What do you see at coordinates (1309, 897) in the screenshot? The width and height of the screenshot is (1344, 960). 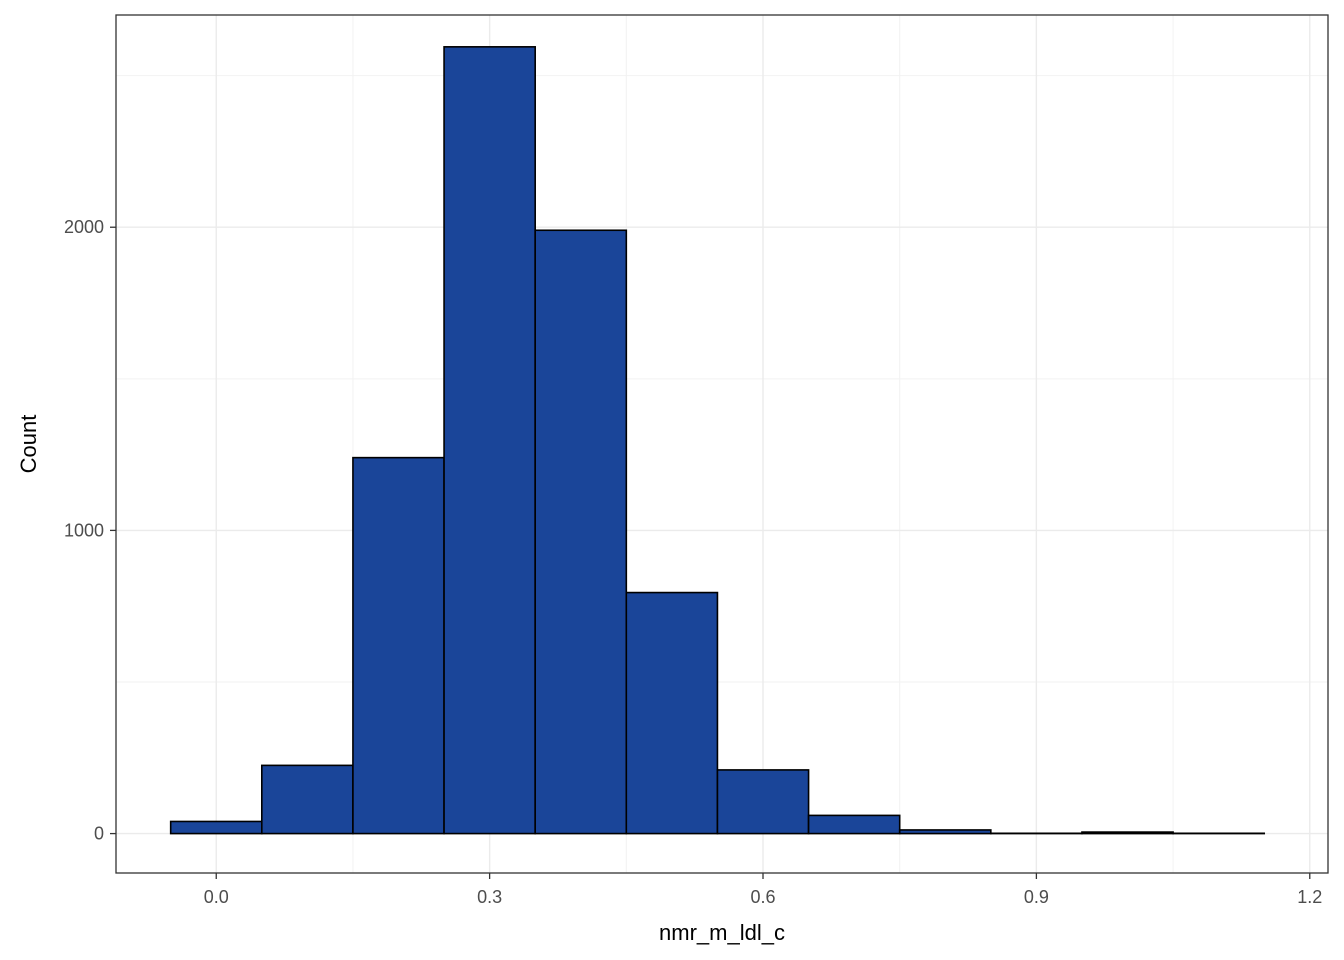 I see `x-tick-label: 1.2` at bounding box center [1309, 897].